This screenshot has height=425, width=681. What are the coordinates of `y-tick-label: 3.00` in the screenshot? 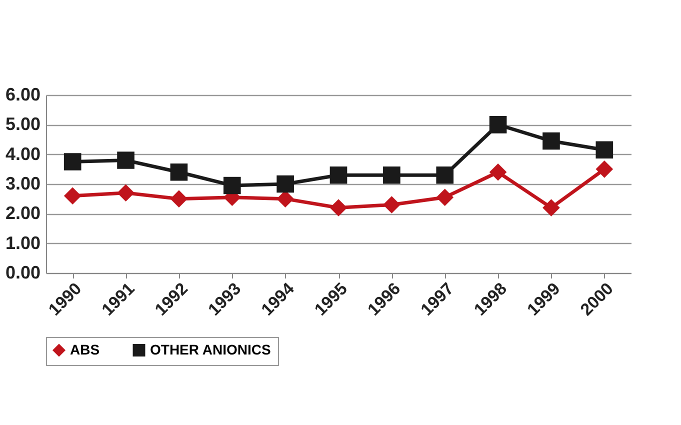 It's located at (22, 184).